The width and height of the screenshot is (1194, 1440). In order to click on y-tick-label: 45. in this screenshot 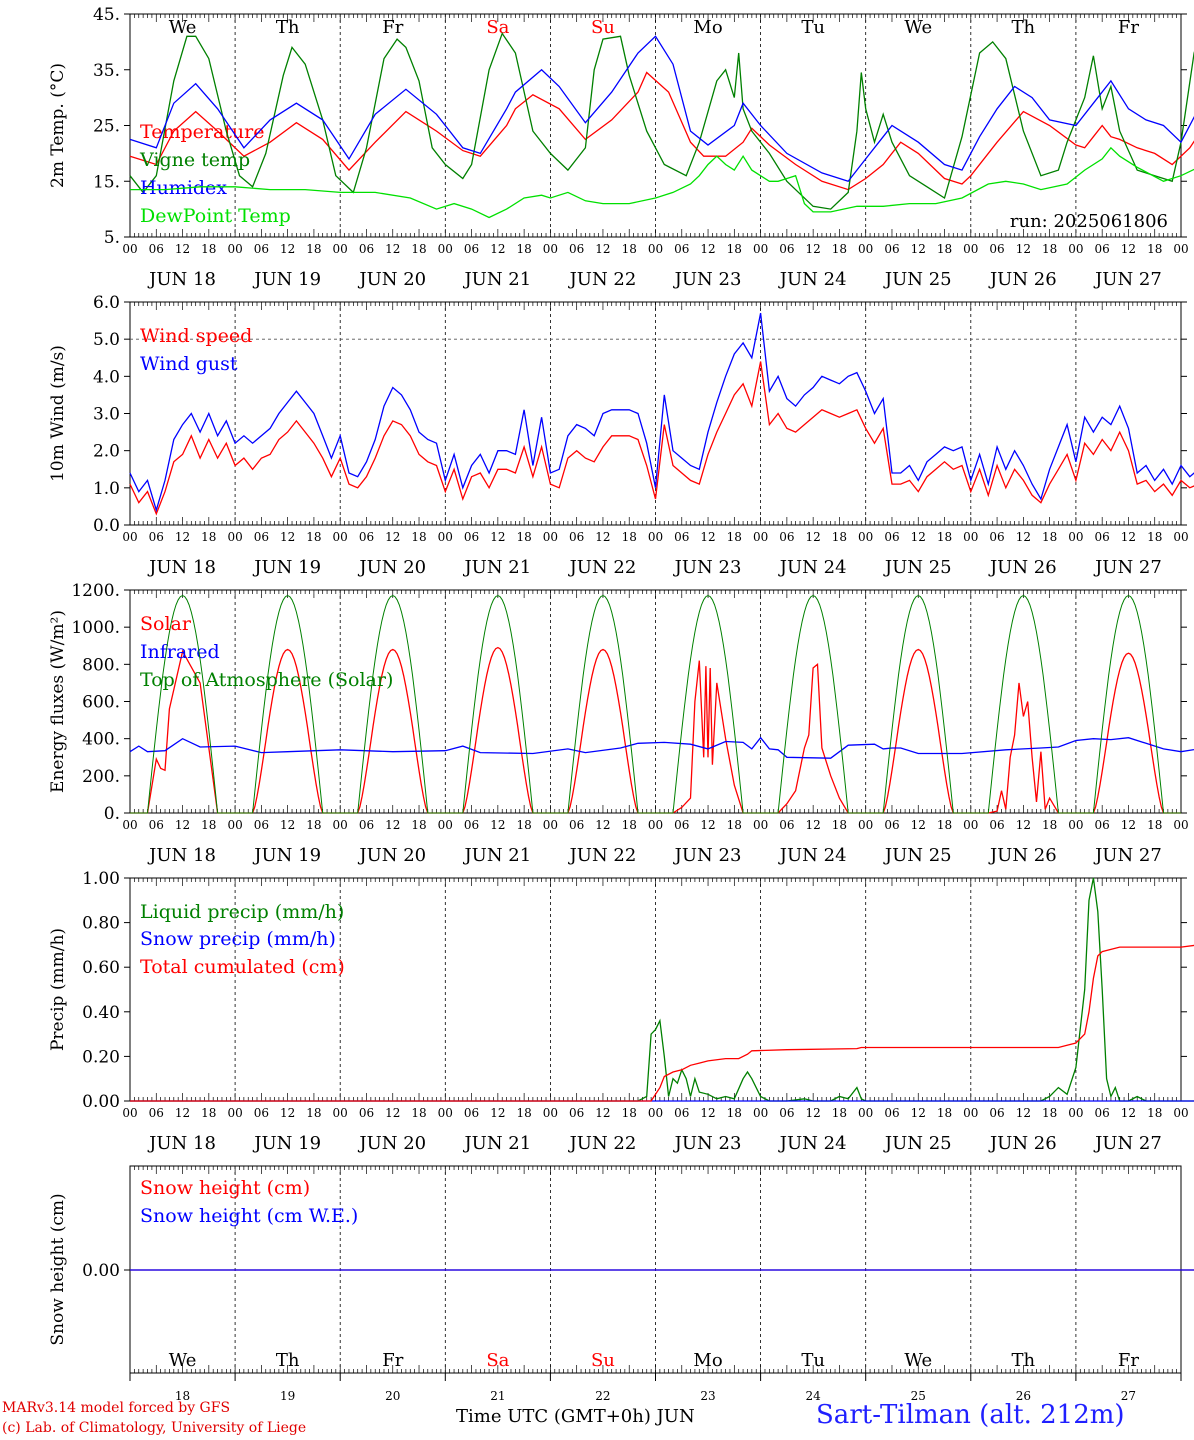, I will do `click(106, 15)`.